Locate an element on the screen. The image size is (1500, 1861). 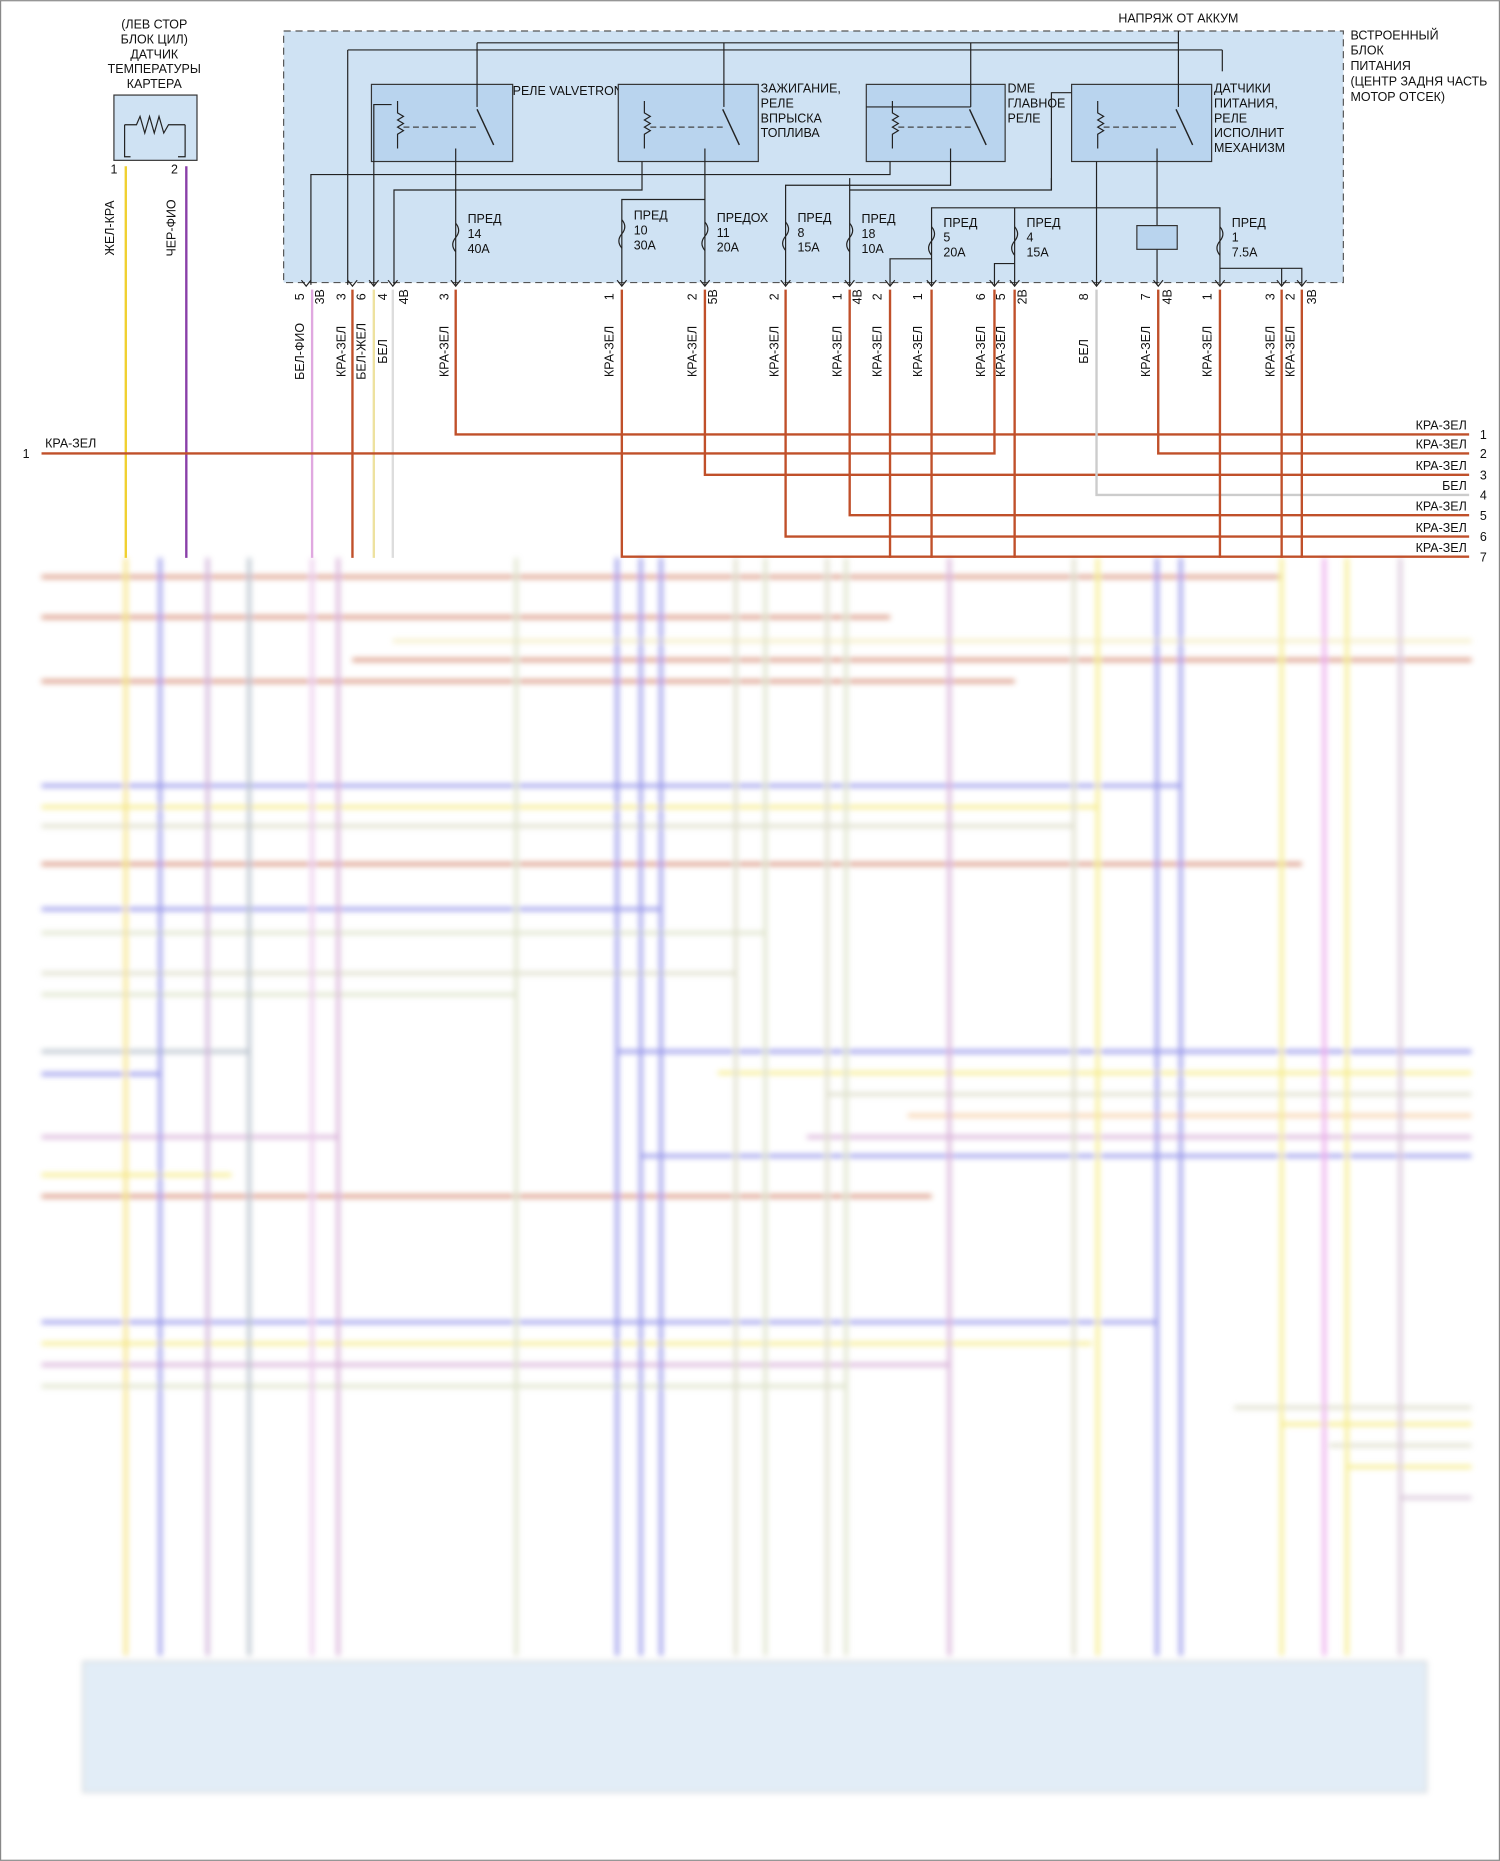
label: ПРЕД is located at coordinates (960, 223).